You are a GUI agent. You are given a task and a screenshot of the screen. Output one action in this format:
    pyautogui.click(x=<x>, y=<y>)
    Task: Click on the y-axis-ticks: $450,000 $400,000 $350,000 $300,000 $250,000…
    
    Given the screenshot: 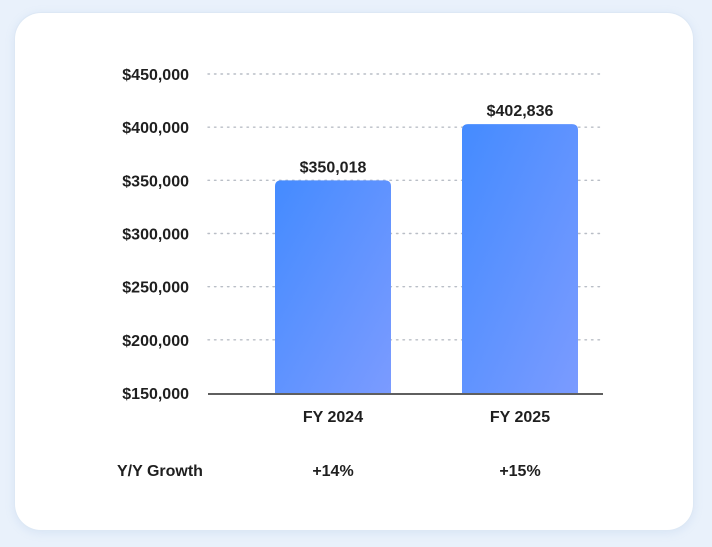 What is the action you would take?
    pyautogui.click(x=155, y=235)
    